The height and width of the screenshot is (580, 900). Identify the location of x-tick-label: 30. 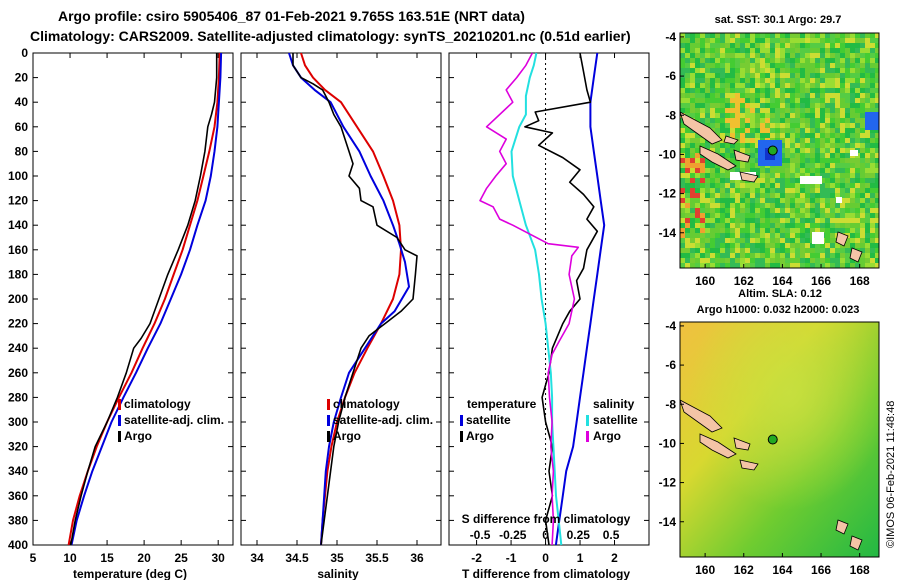
(219, 558).